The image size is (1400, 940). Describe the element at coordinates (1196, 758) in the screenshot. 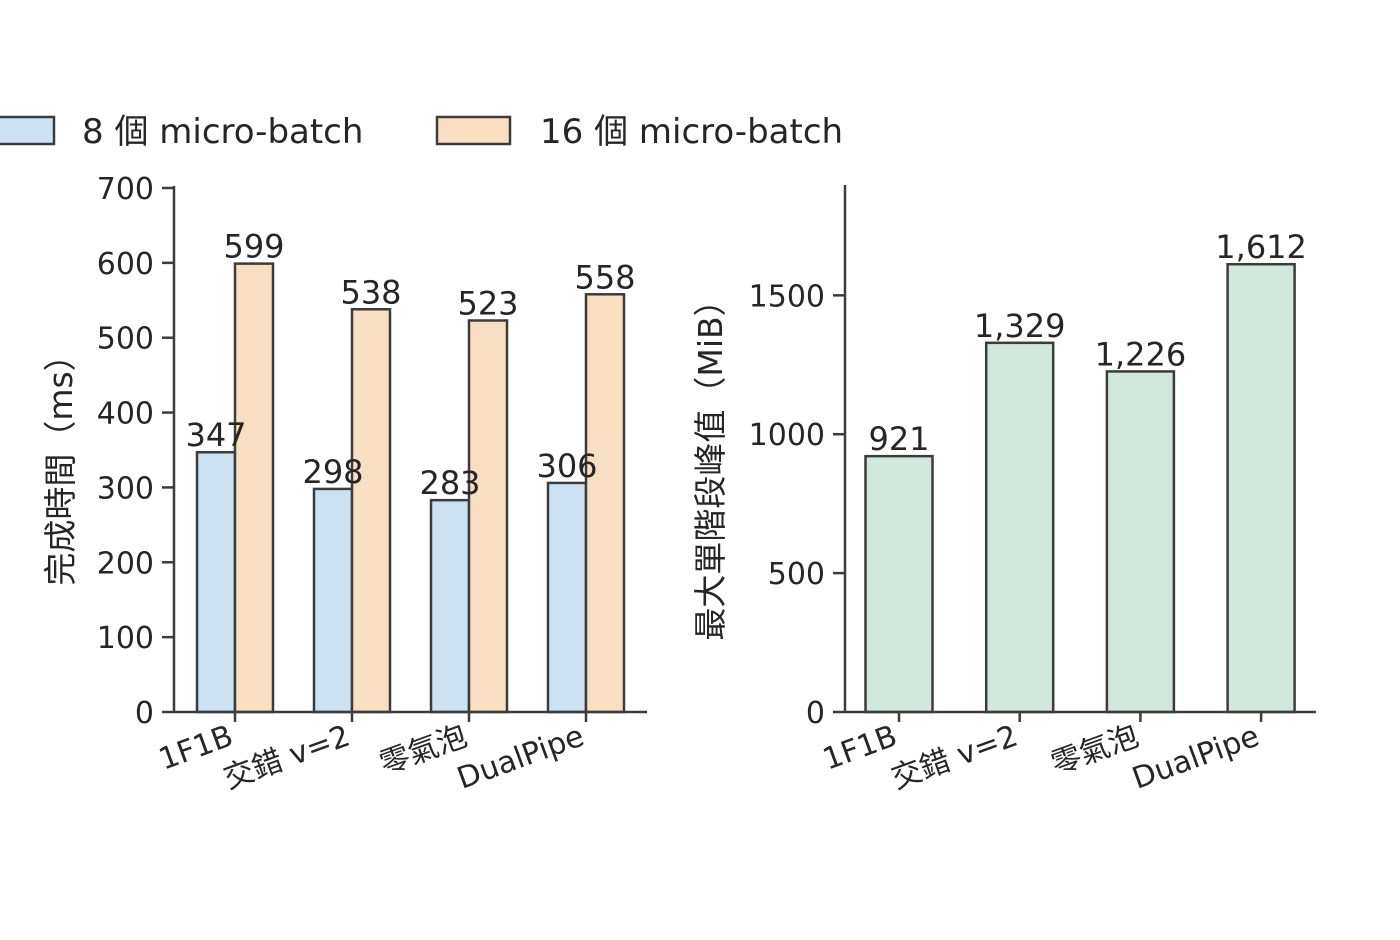

I see `peak-memory-x-tick-label: DualPipe` at that location.